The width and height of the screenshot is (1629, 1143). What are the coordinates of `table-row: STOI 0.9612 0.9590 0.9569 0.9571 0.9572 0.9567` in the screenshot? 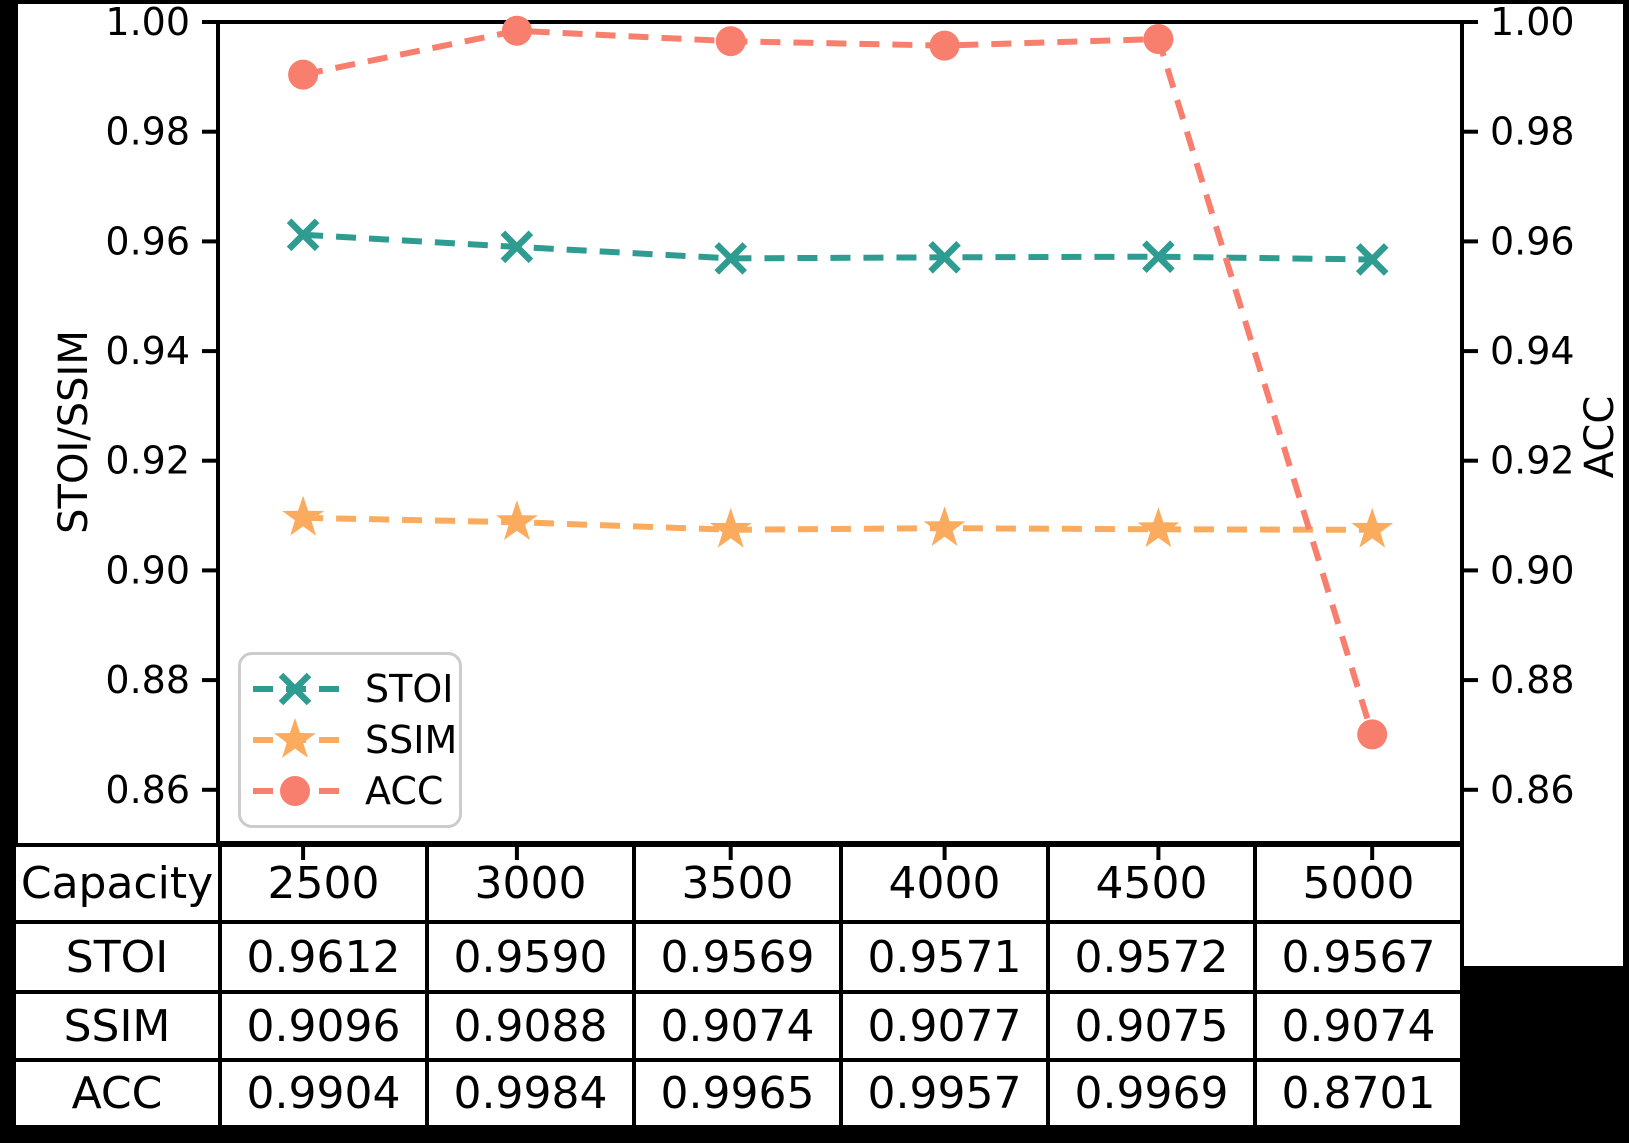 It's located at (738, 957).